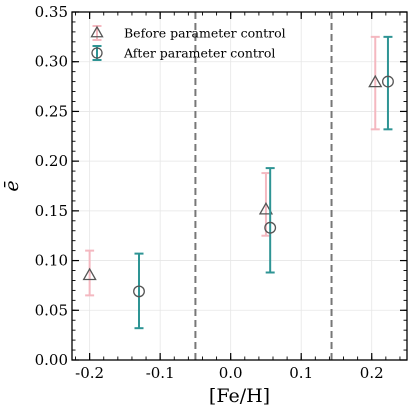 The image size is (415, 415). What do you see at coordinates (51, 360) in the screenshot?
I see `y-tick-label: 0.00` at bounding box center [51, 360].